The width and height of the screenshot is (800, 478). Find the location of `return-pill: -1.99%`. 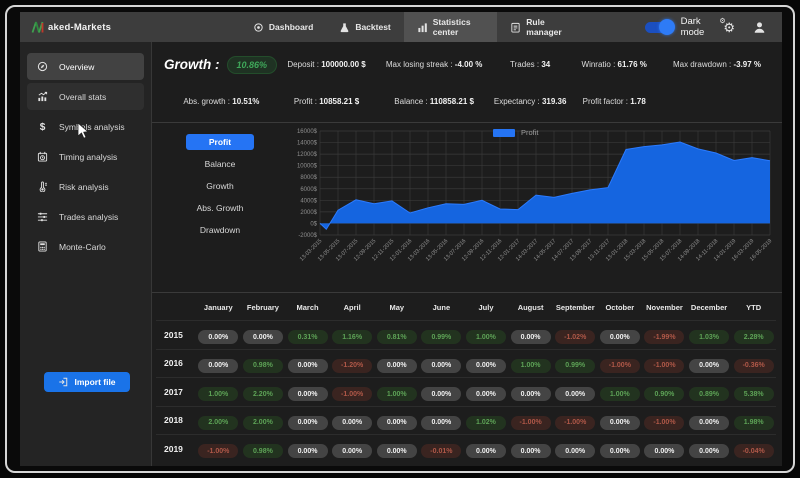

return-pill: -1.99% is located at coordinates (664, 337).